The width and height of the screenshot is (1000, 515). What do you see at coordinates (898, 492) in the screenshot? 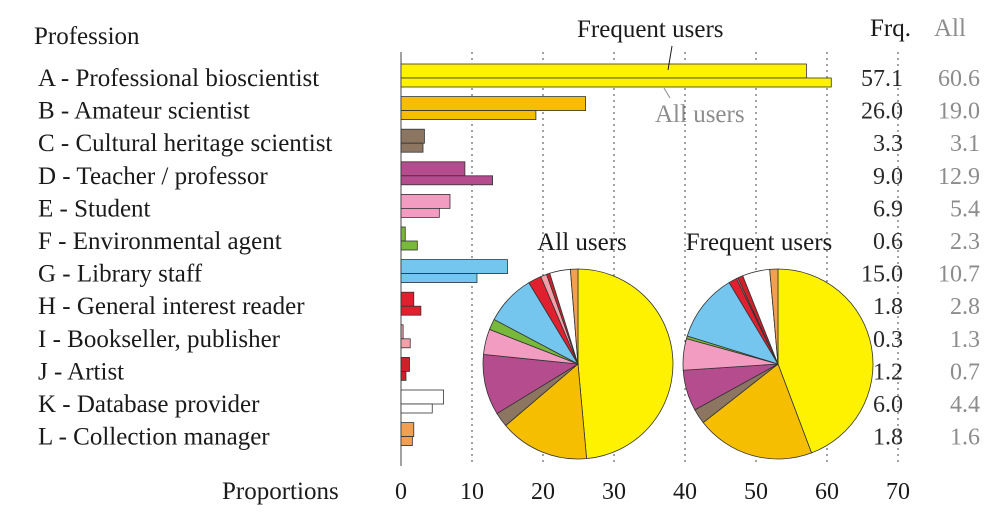
I see `tick-label-70: 70` at bounding box center [898, 492].